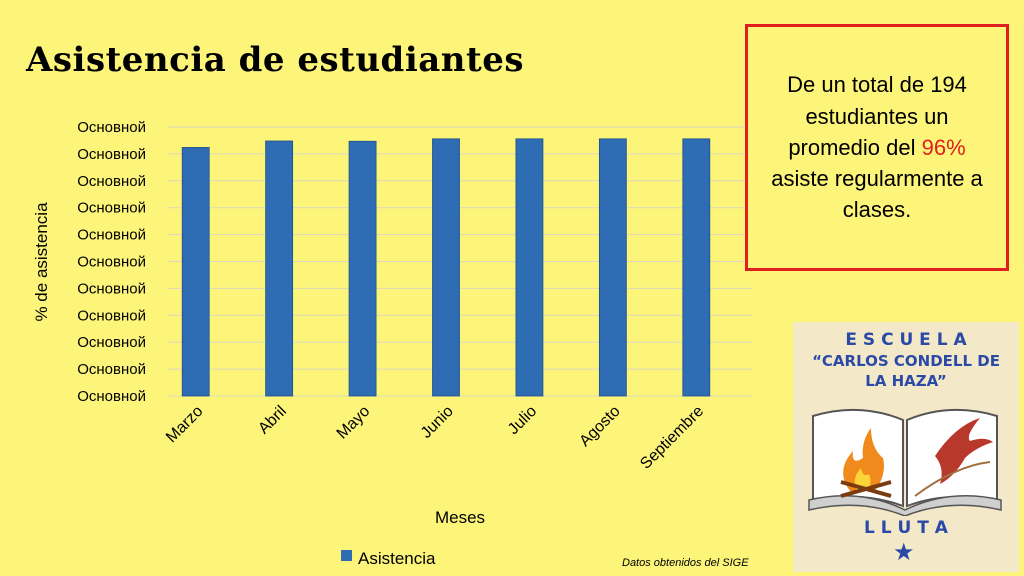  What do you see at coordinates (685, 563) in the screenshot?
I see `data-source-note: Datos obtenidos del SIGE` at bounding box center [685, 563].